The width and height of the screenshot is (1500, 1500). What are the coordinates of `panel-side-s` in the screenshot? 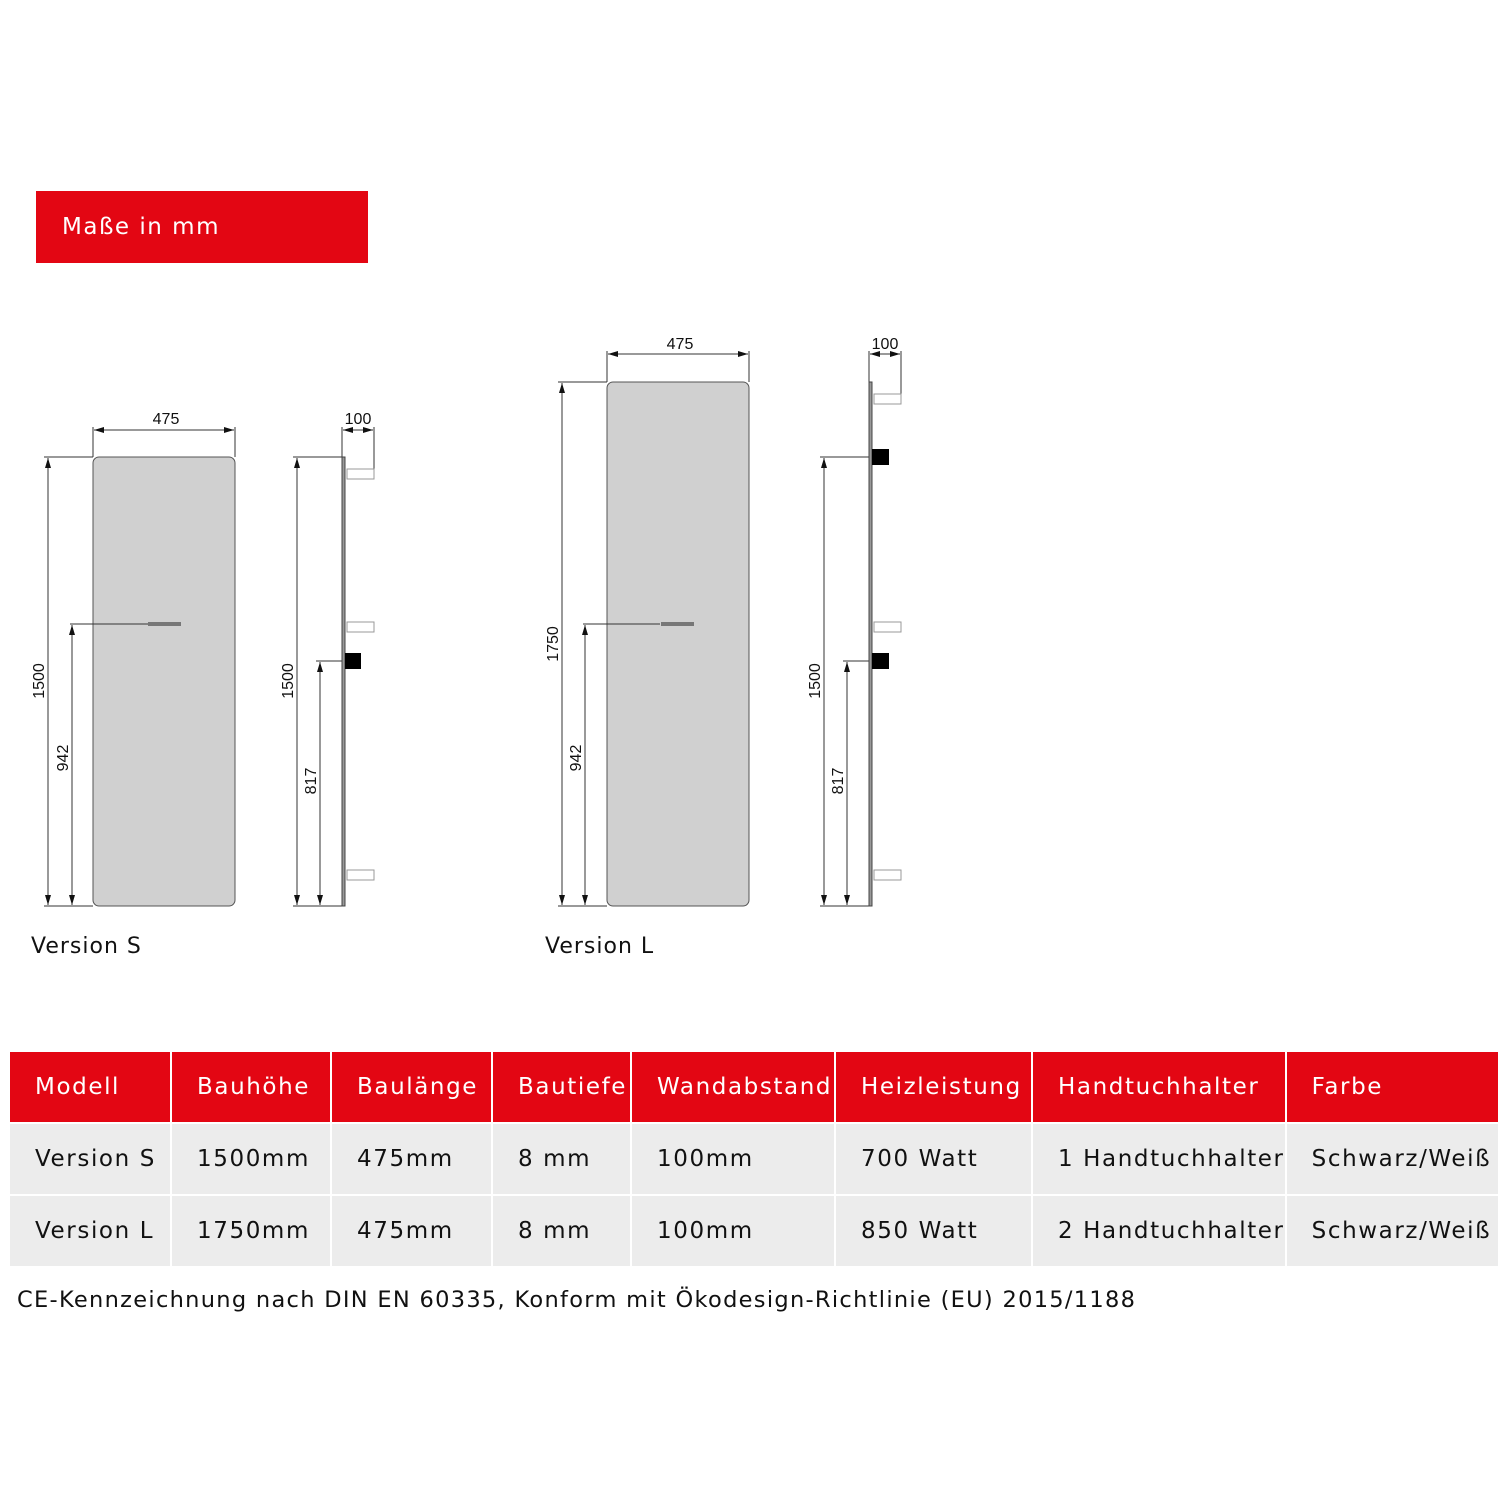 It's located at (343, 681).